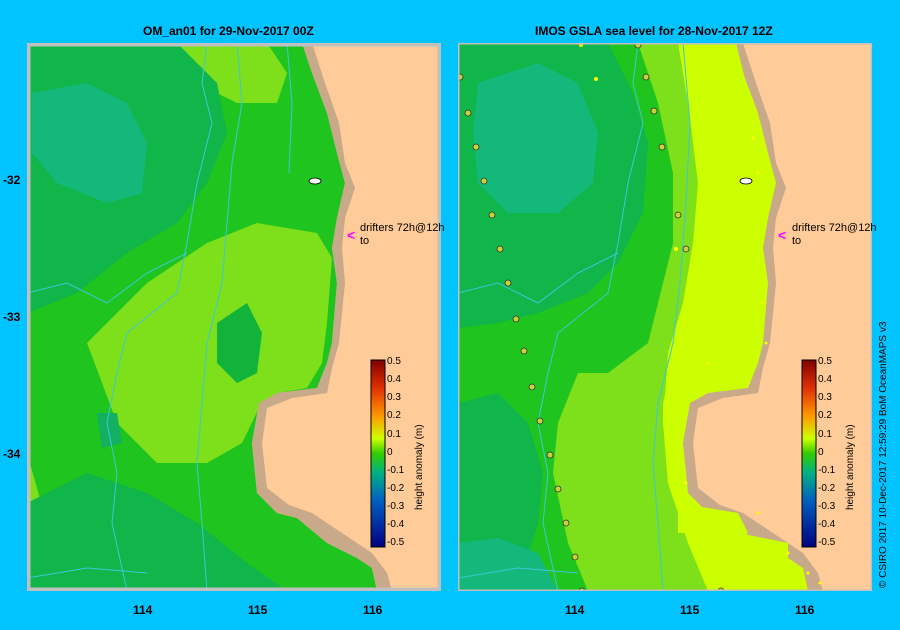 The height and width of the screenshot is (630, 900). Describe the element at coordinates (419, 467) in the screenshot. I see `left-cbar-title: height anomaly (m)` at that location.